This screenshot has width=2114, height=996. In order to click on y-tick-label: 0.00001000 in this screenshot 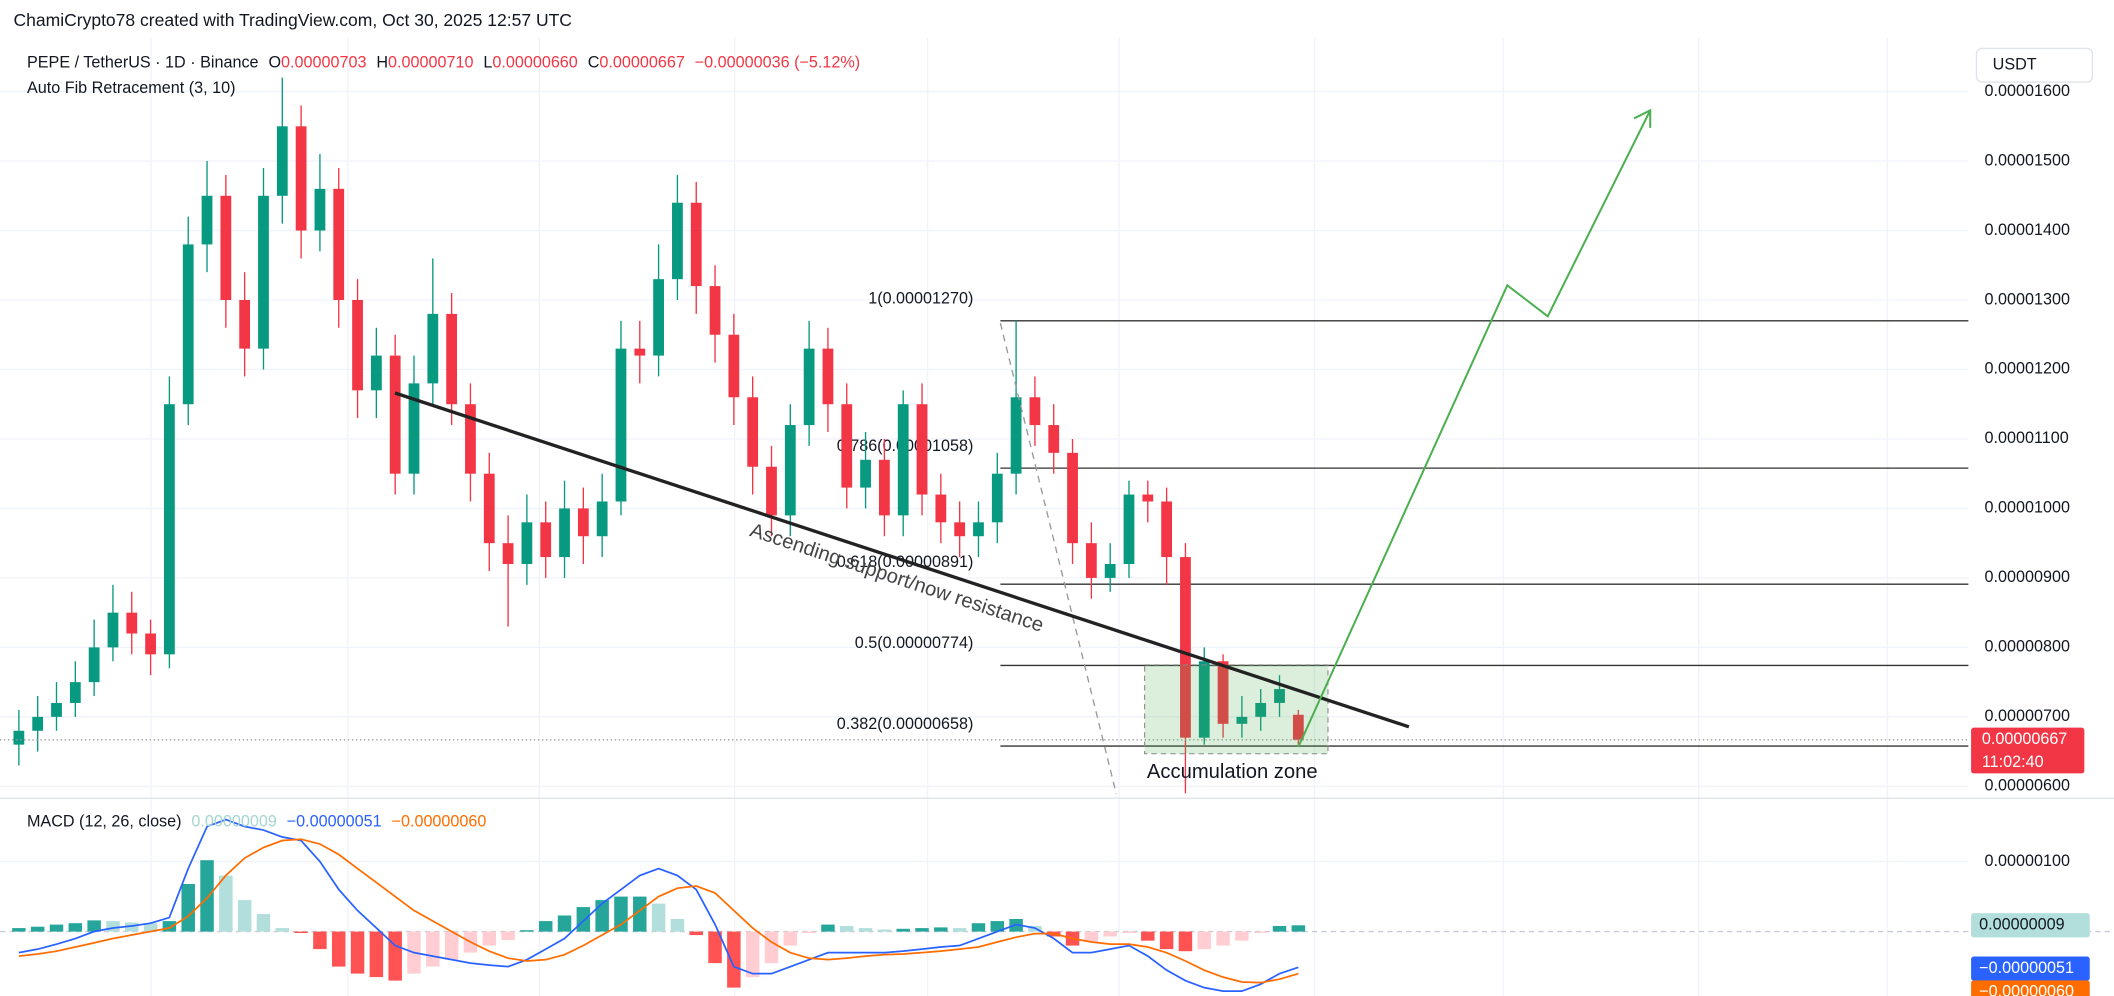, I will do `click(2027, 508)`.